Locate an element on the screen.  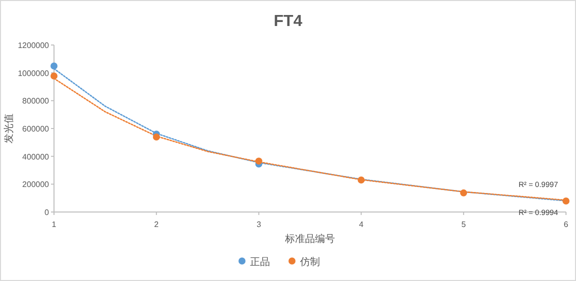
x-tick-label: 4 is located at coordinates (361, 224).